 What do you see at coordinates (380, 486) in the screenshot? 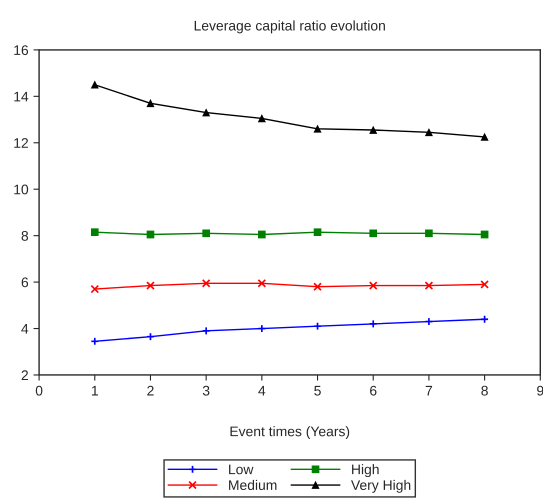
I see `legend-label: Very High` at bounding box center [380, 486].